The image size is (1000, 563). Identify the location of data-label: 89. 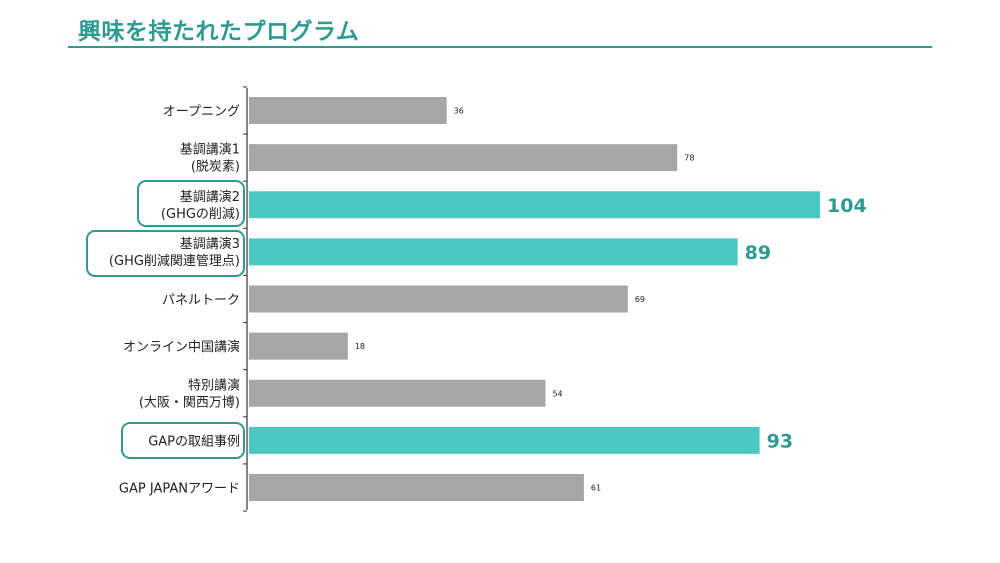
(758, 253).